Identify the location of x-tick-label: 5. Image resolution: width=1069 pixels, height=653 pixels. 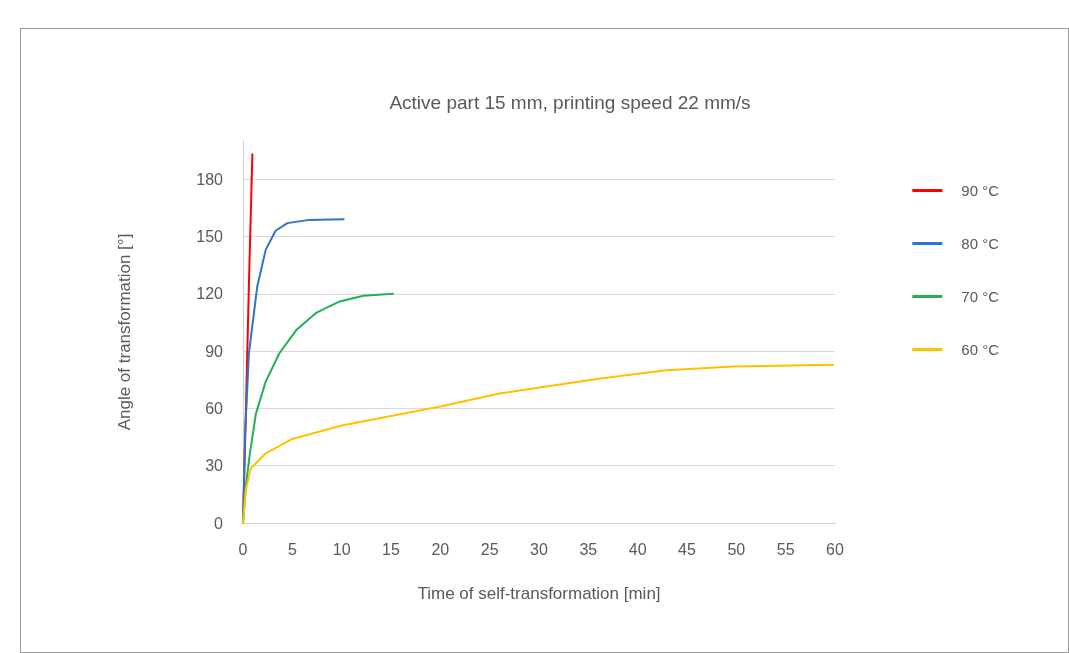
(292, 549).